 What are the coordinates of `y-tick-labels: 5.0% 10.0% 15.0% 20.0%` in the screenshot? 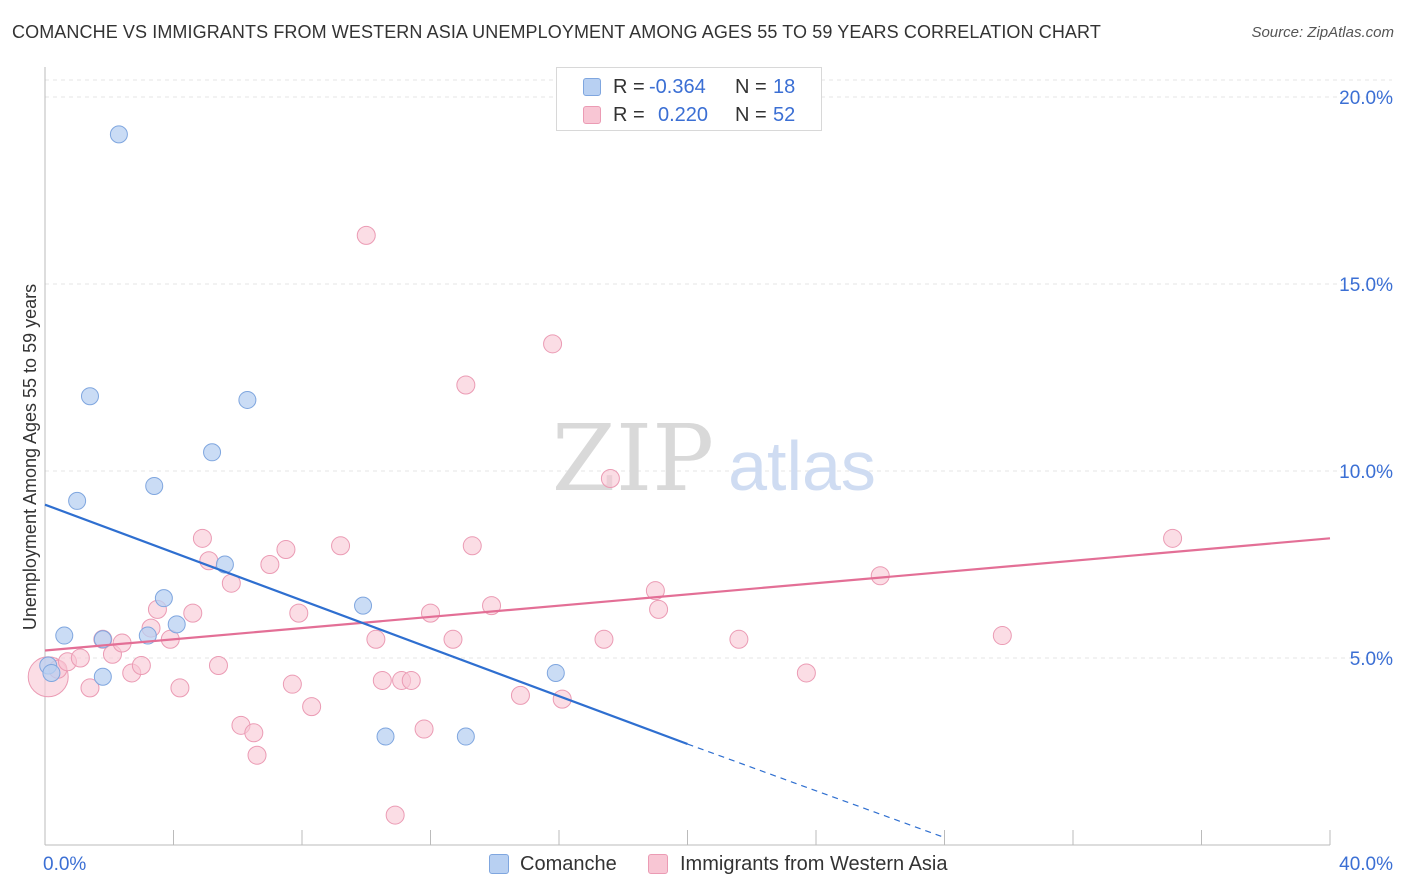 It's located at (1366, 379).